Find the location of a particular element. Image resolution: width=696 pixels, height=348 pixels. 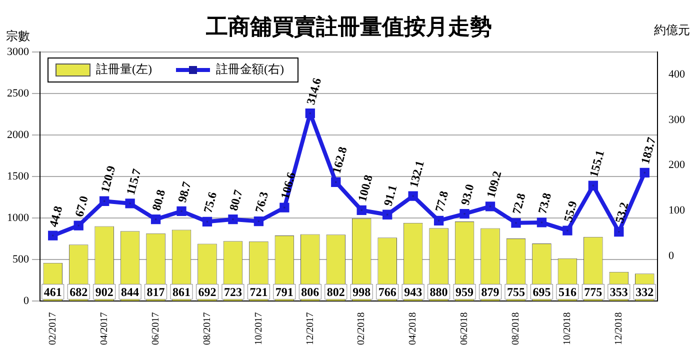

y2-tick-label: 0 is located at coordinates (671, 256).